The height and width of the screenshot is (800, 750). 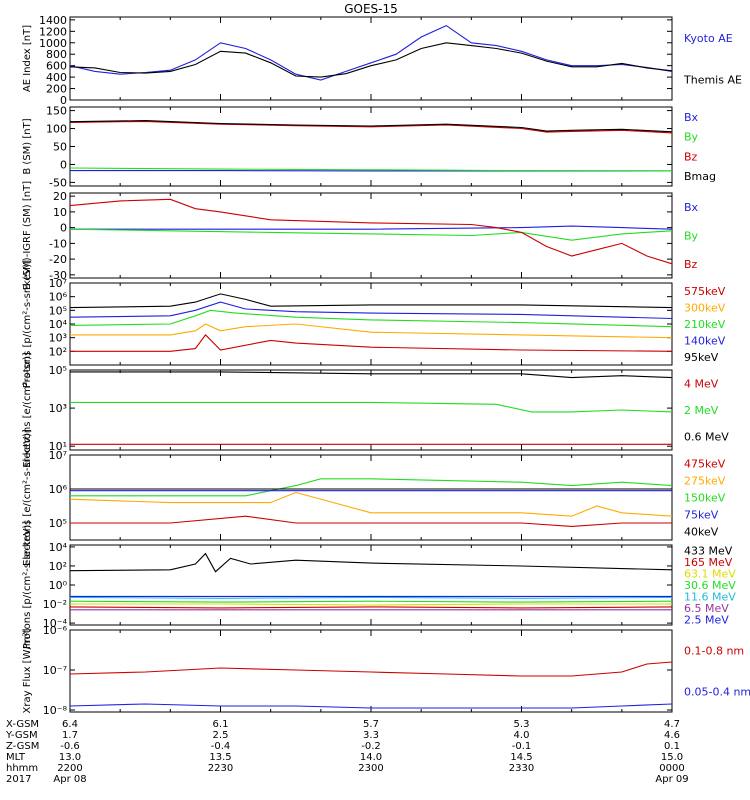 What do you see at coordinates (708, 562) in the screenshot?
I see `legend-entry: 165 MeV` at bounding box center [708, 562].